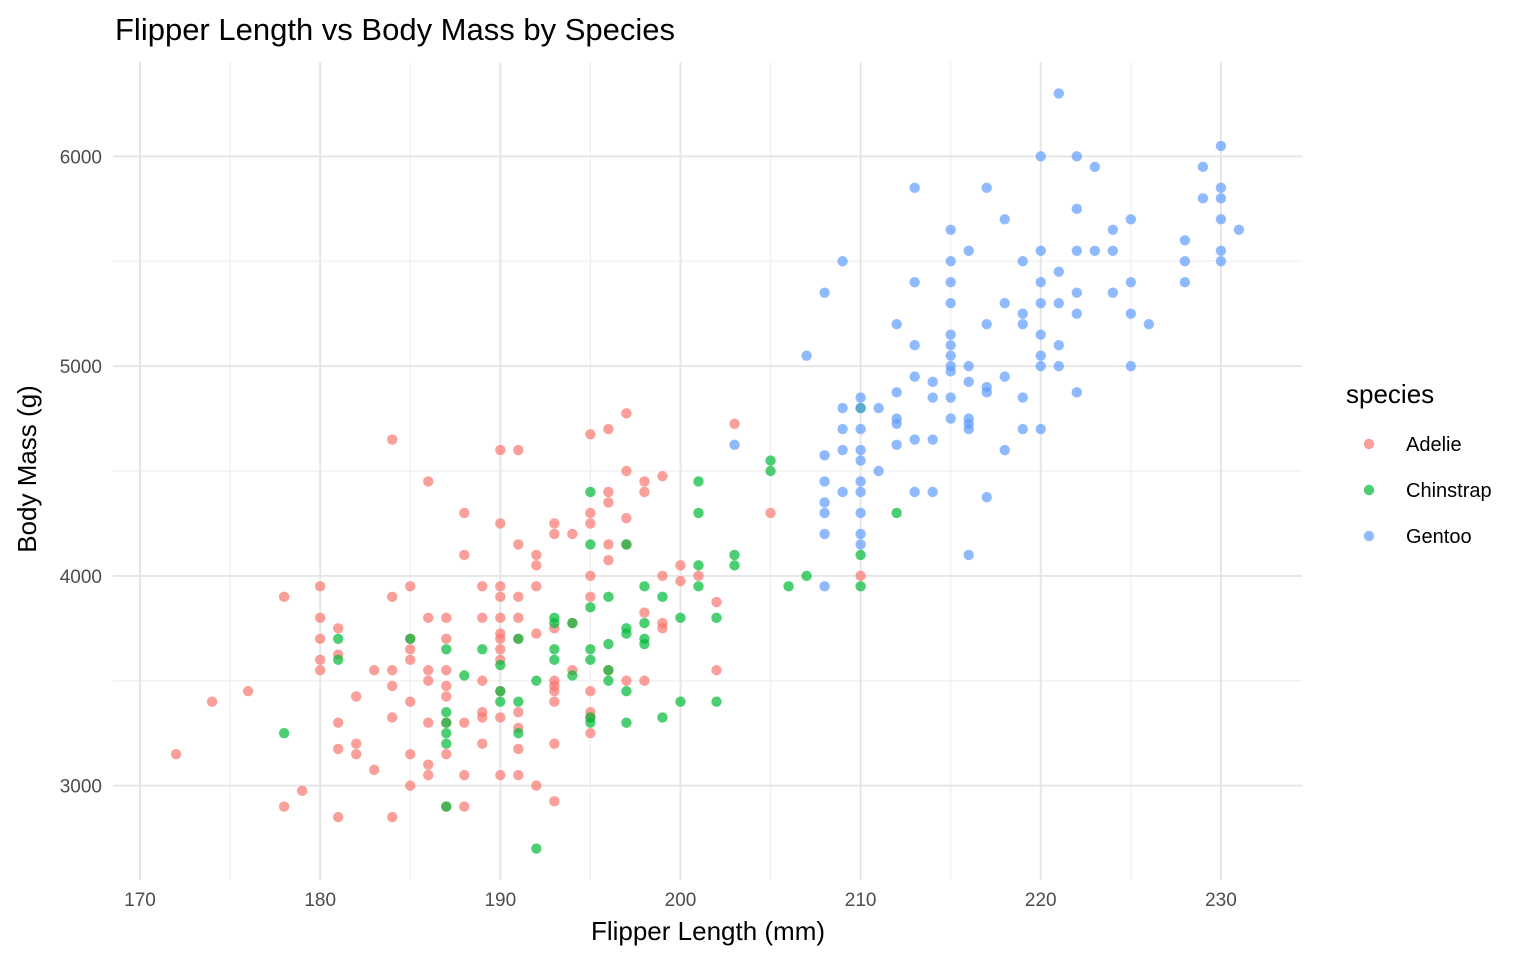  What do you see at coordinates (1369, 490) in the screenshot?
I see `legend-key-chinstrap` at bounding box center [1369, 490].